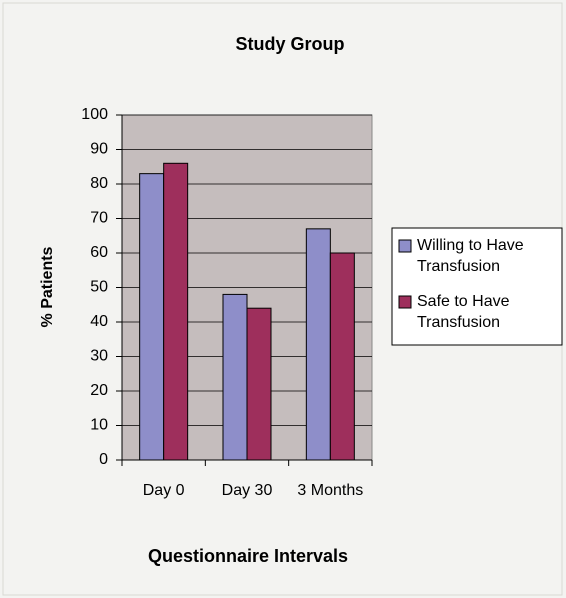 The height and width of the screenshot is (598, 566). I want to click on legend, so click(477, 286).